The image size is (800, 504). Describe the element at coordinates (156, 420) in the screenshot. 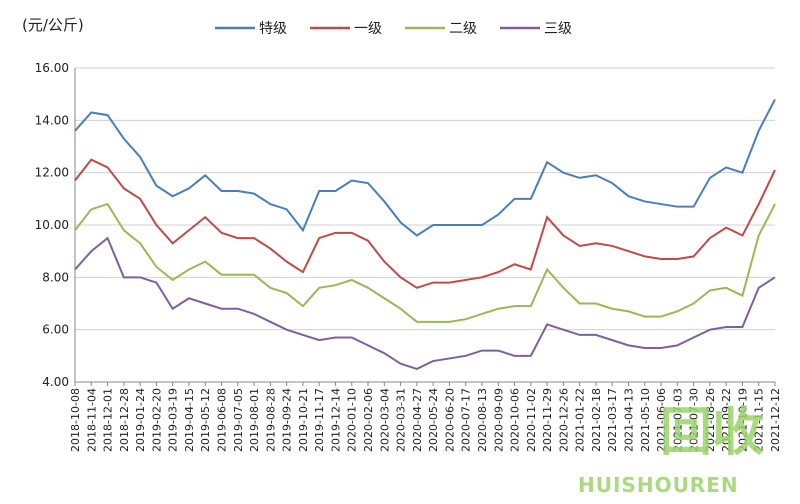

I see `x-tick-label: 2019-02-20` at that location.